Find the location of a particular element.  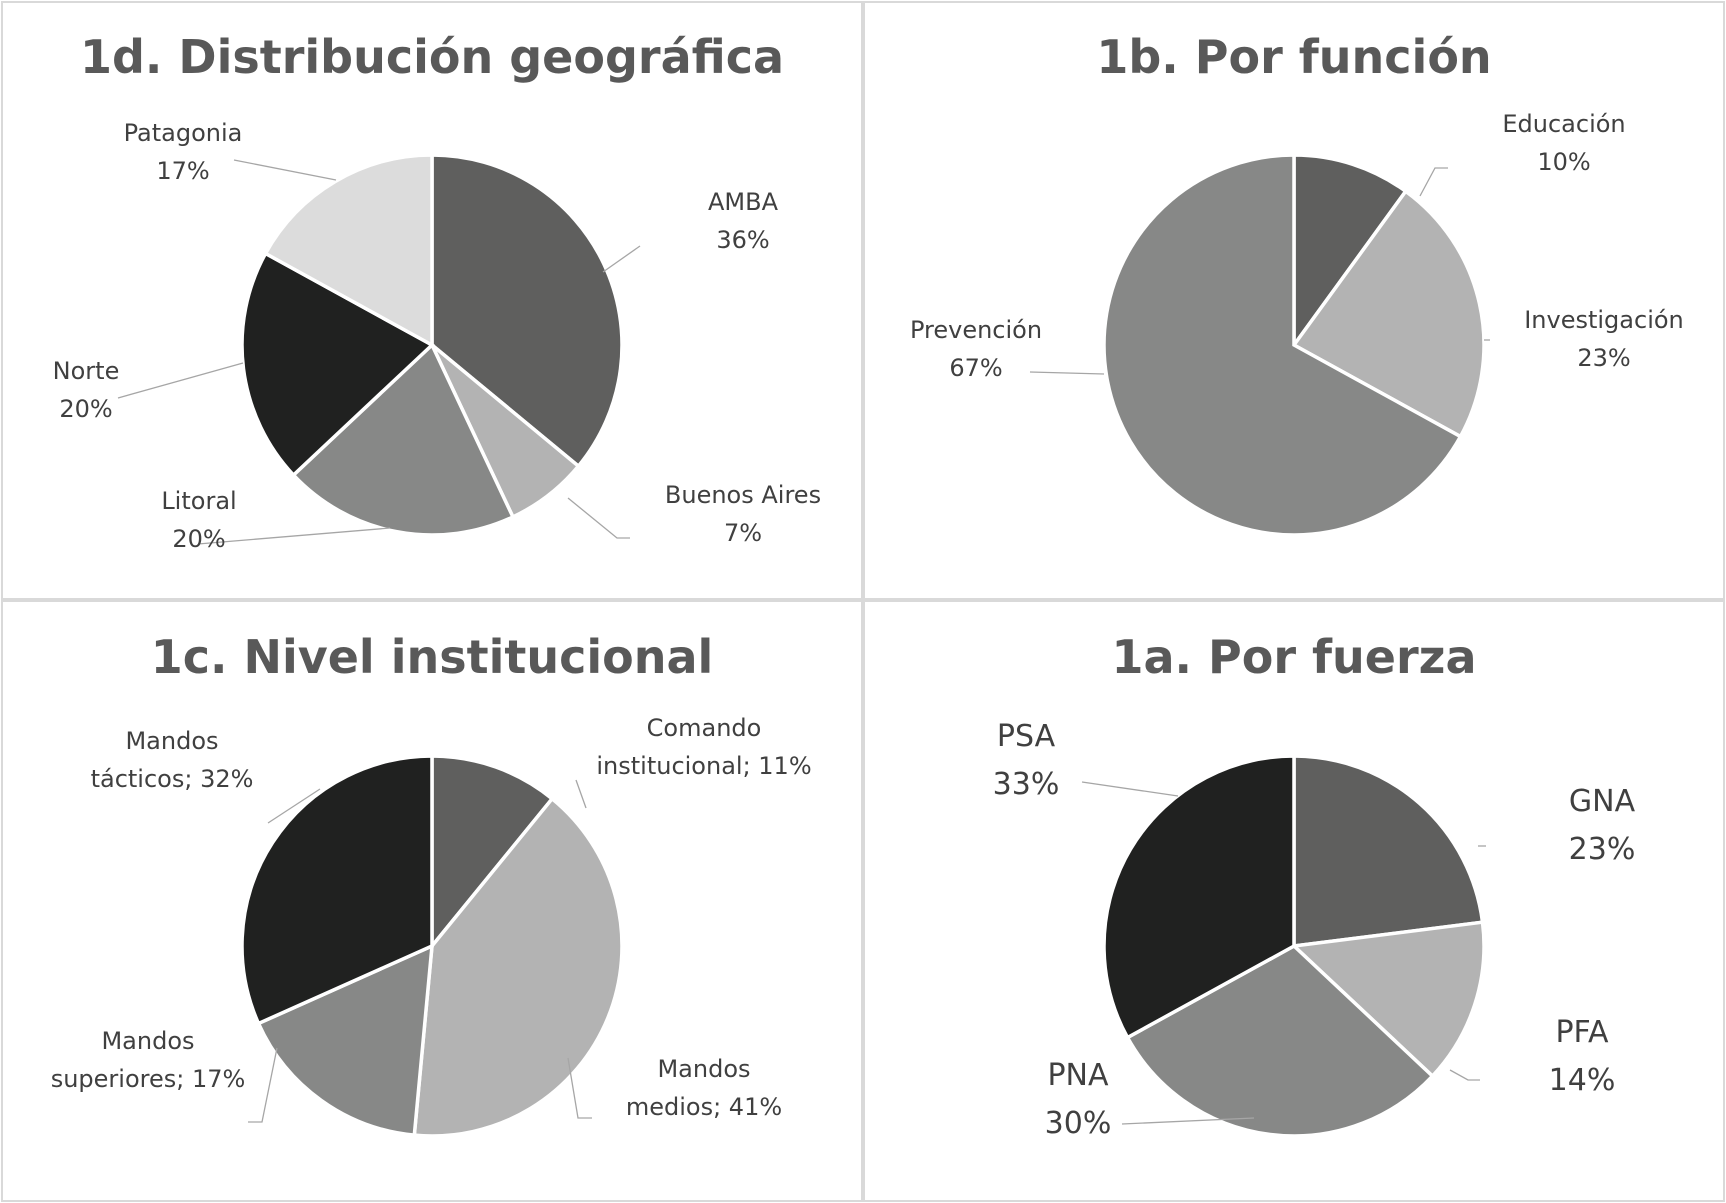

data-label-text: institucional; 11% is located at coordinates (703, 766).